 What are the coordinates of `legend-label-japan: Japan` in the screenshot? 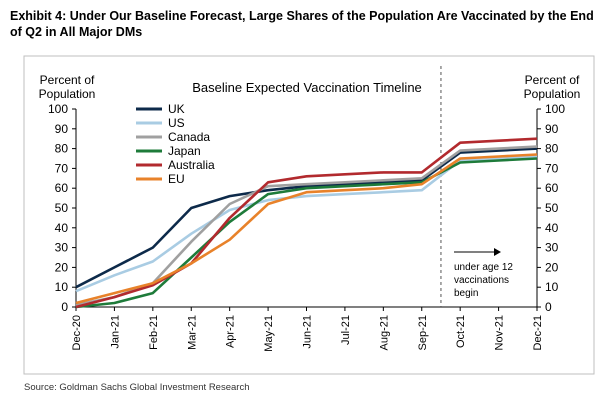 It's located at (184, 151).